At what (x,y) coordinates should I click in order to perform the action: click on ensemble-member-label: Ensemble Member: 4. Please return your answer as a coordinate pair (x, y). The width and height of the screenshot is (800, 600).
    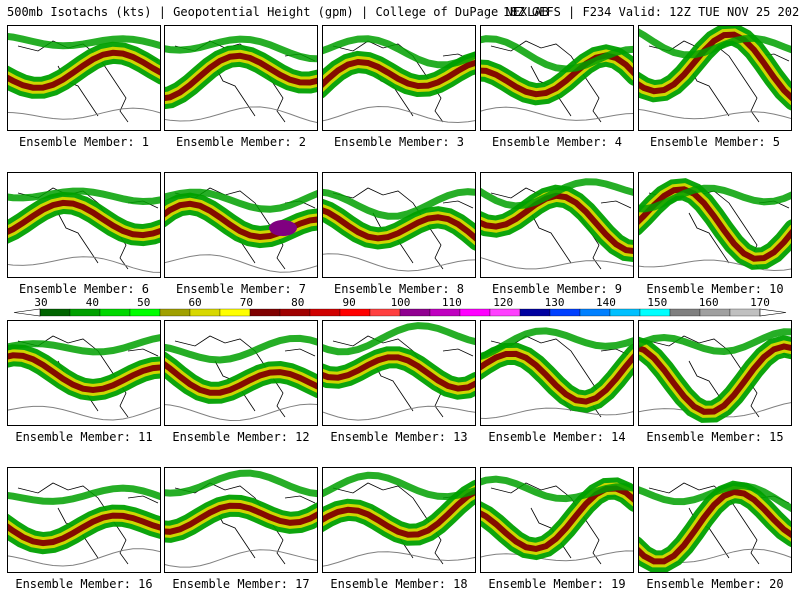
    Looking at the image, I should click on (557, 142).